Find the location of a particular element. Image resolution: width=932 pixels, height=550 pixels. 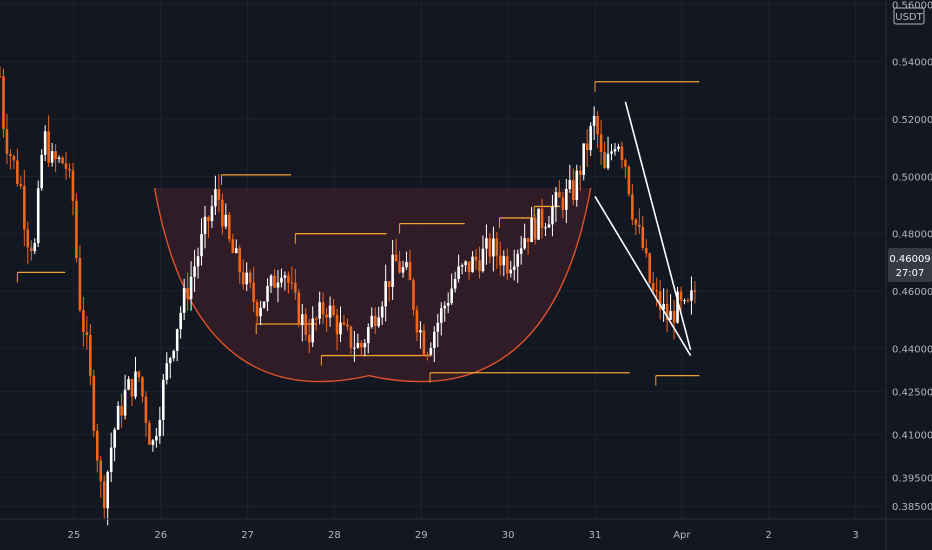

falling-wedge is located at coordinates (643, 228).